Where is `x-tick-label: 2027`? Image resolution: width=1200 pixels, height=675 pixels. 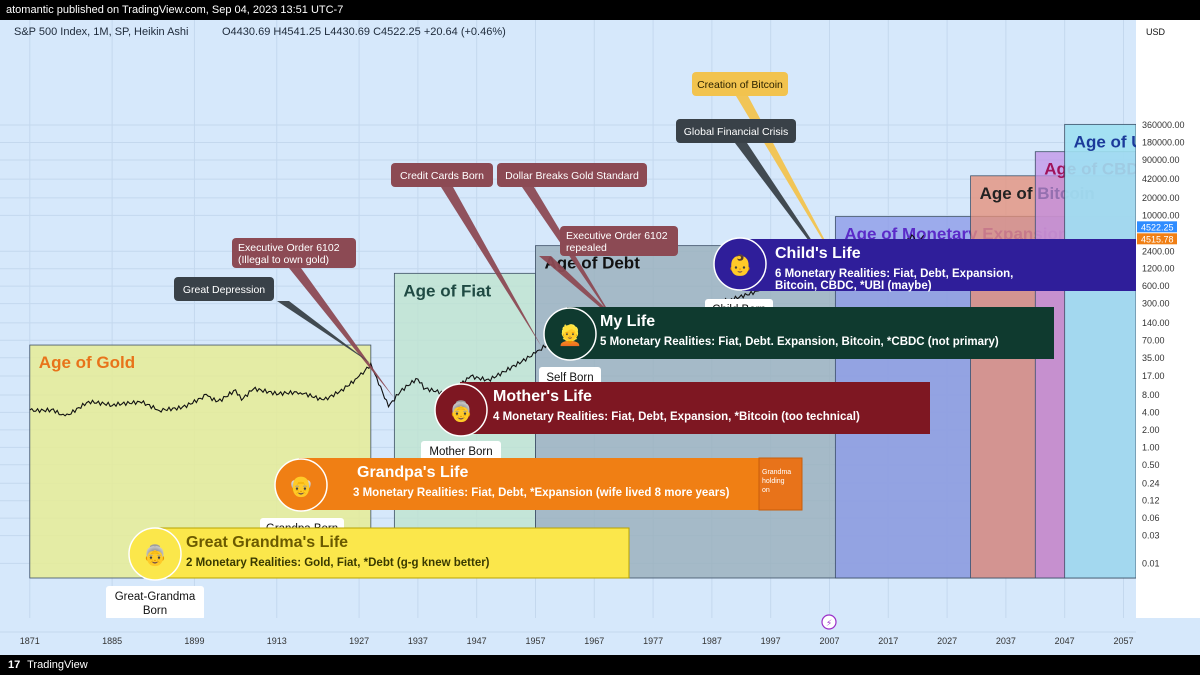 x-tick-label: 2027 is located at coordinates (947, 641).